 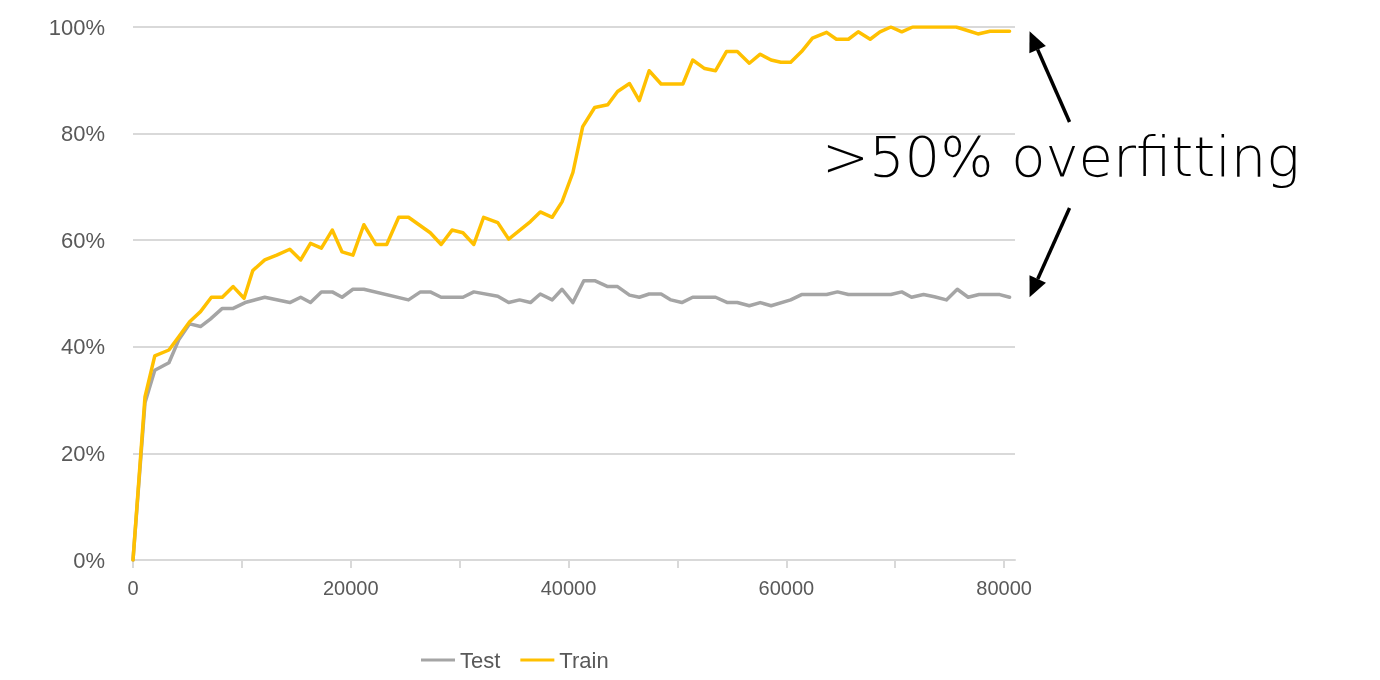 I want to click on y-tick-label: 0%, so click(x=89, y=560).